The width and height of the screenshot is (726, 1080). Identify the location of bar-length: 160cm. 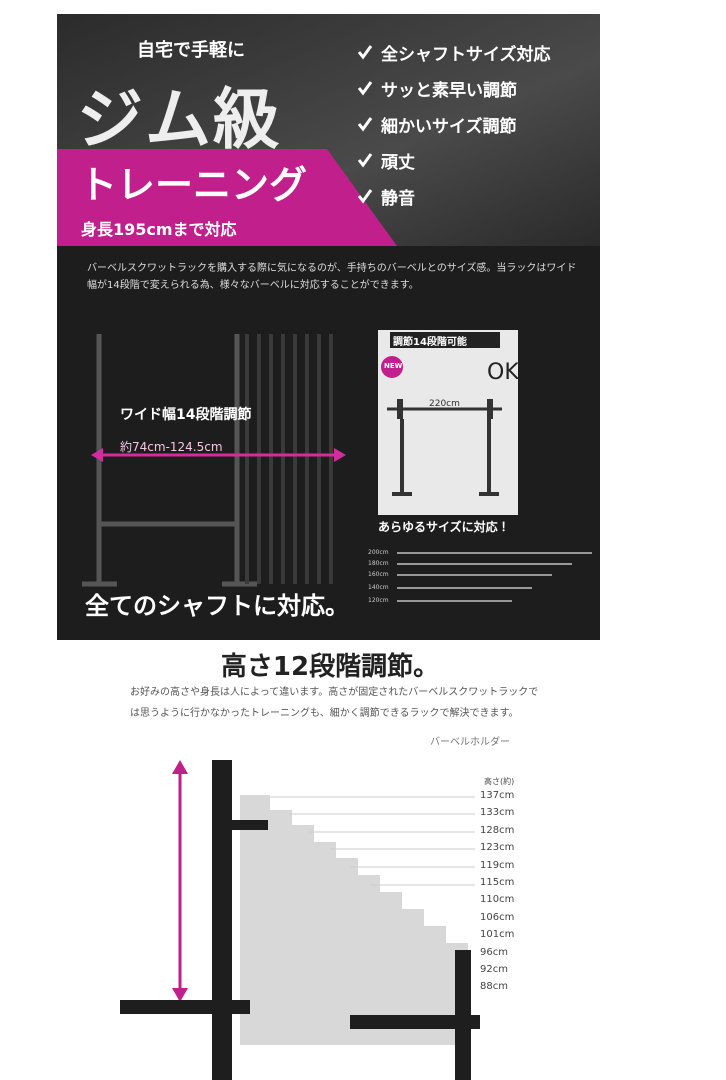
(378, 574).